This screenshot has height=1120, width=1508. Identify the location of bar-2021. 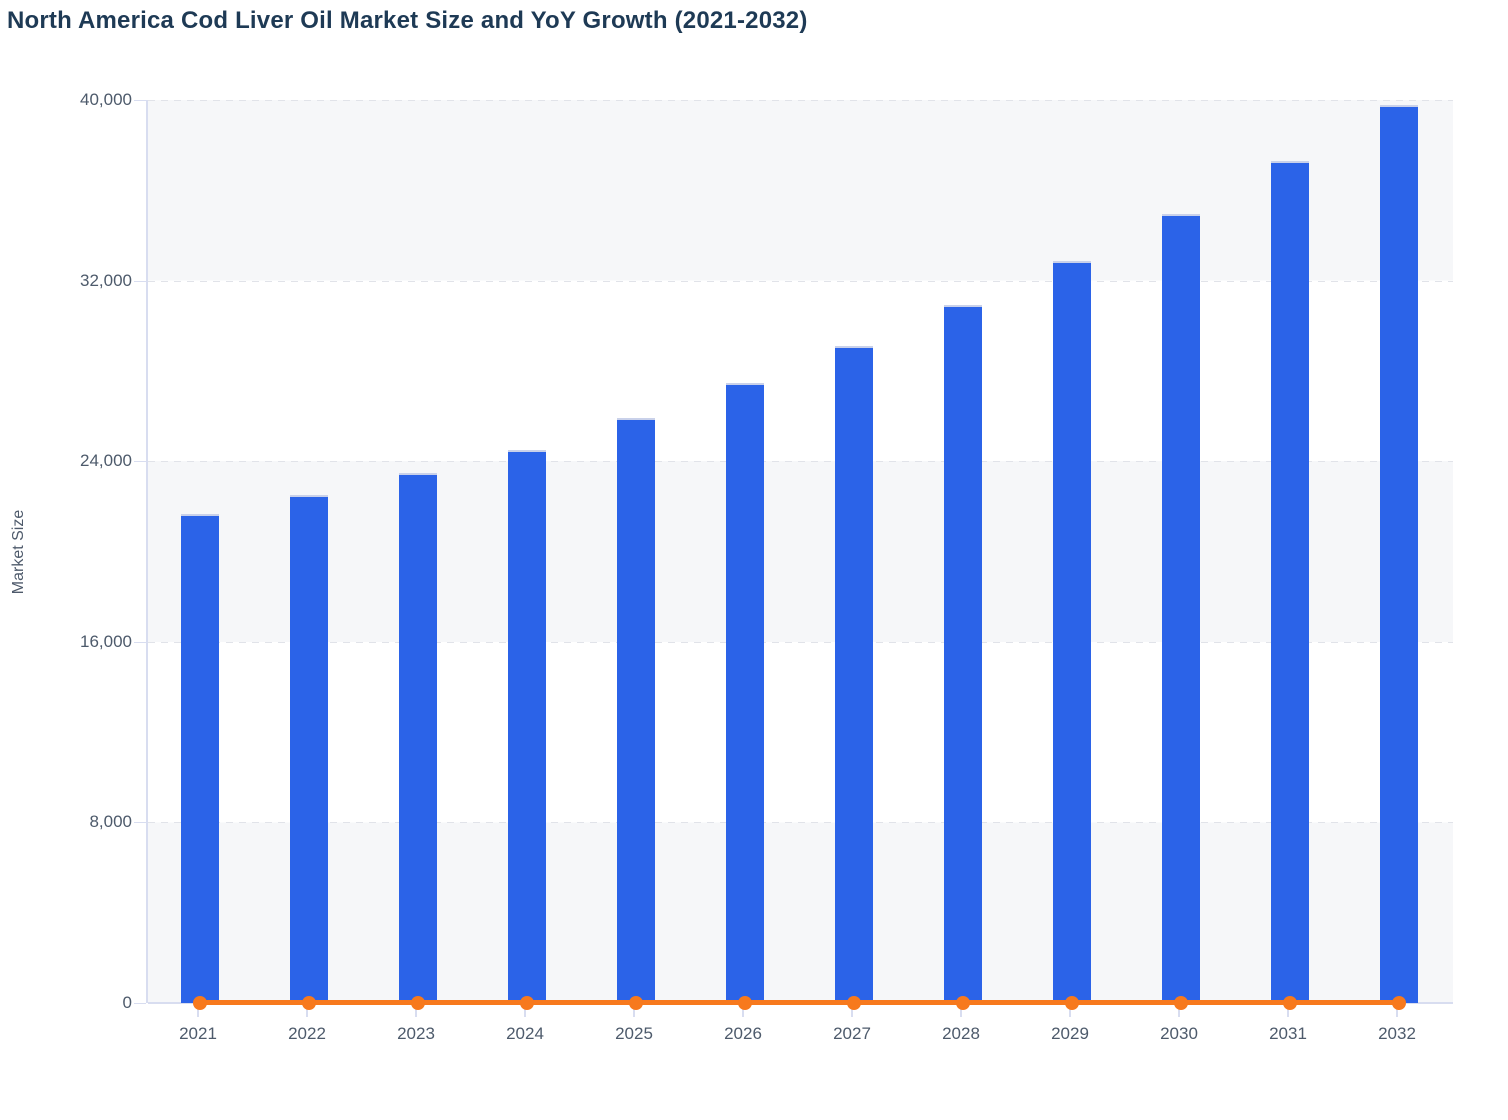
(200, 758).